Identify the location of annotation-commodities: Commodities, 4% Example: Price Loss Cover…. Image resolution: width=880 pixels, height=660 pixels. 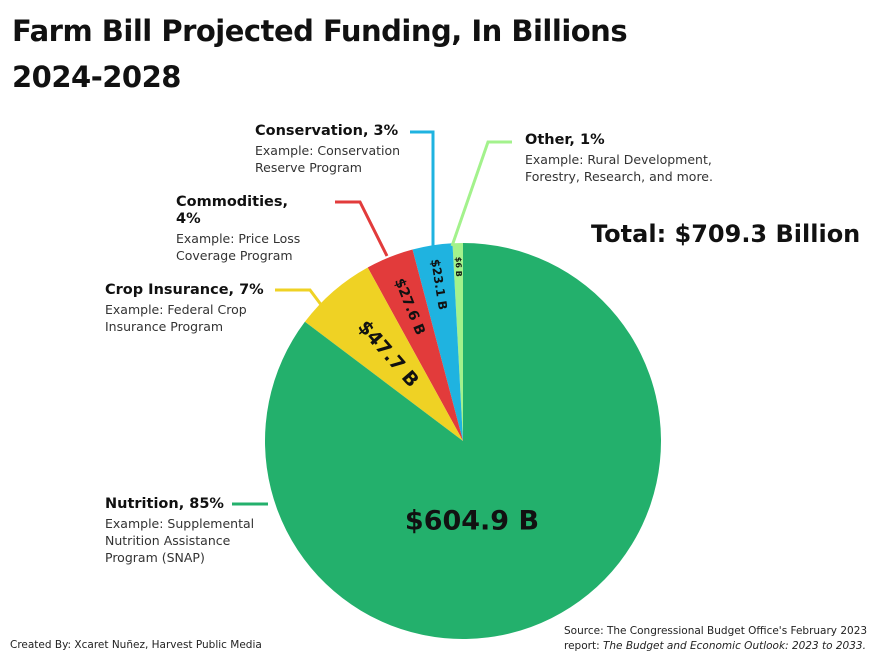
(246, 229).